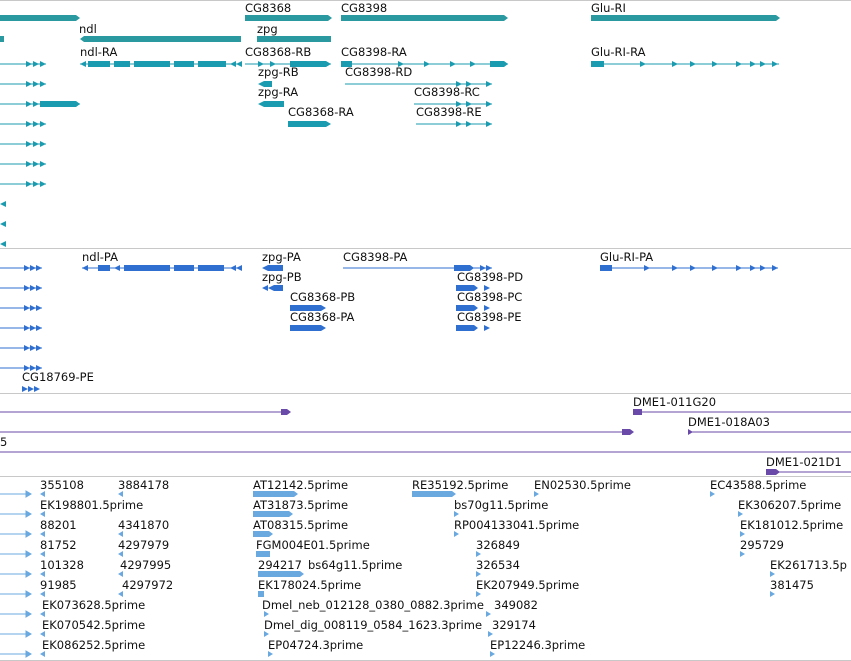 This screenshot has height=661, width=851. I want to click on est-label: EK070542.5prime, so click(94, 625).